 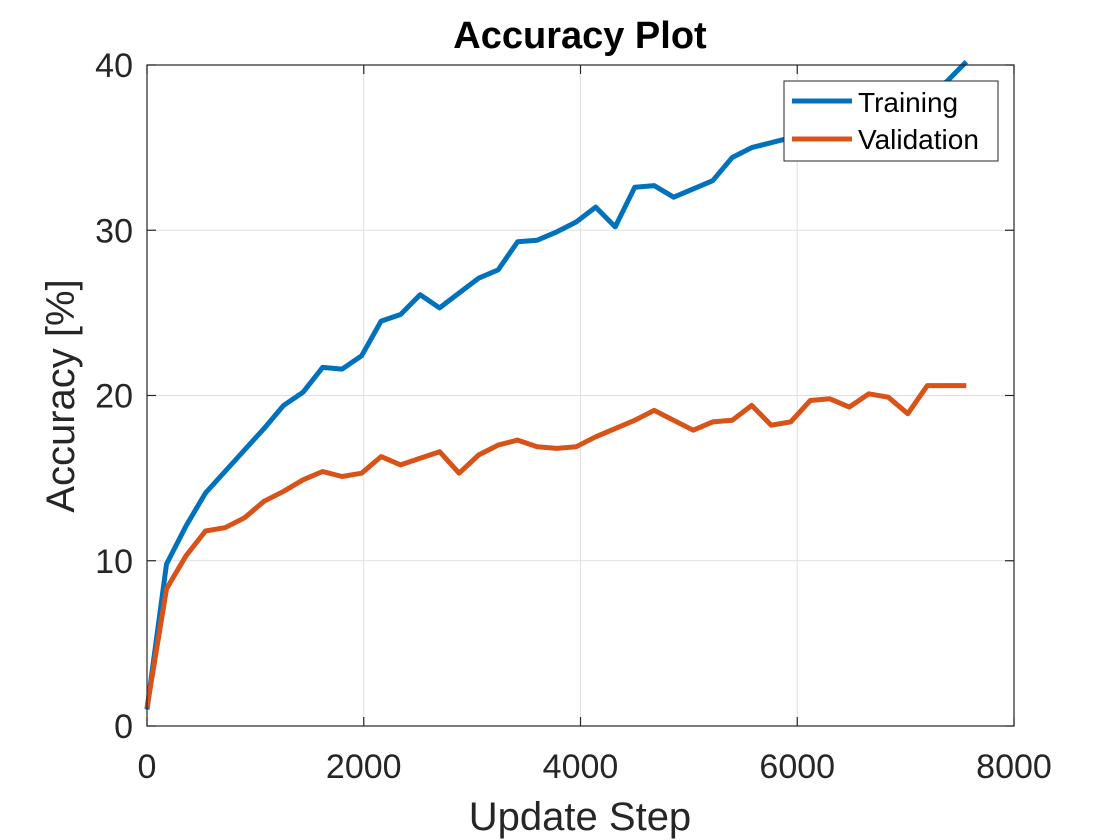 I want to click on legend-box, so click(x=891, y=121).